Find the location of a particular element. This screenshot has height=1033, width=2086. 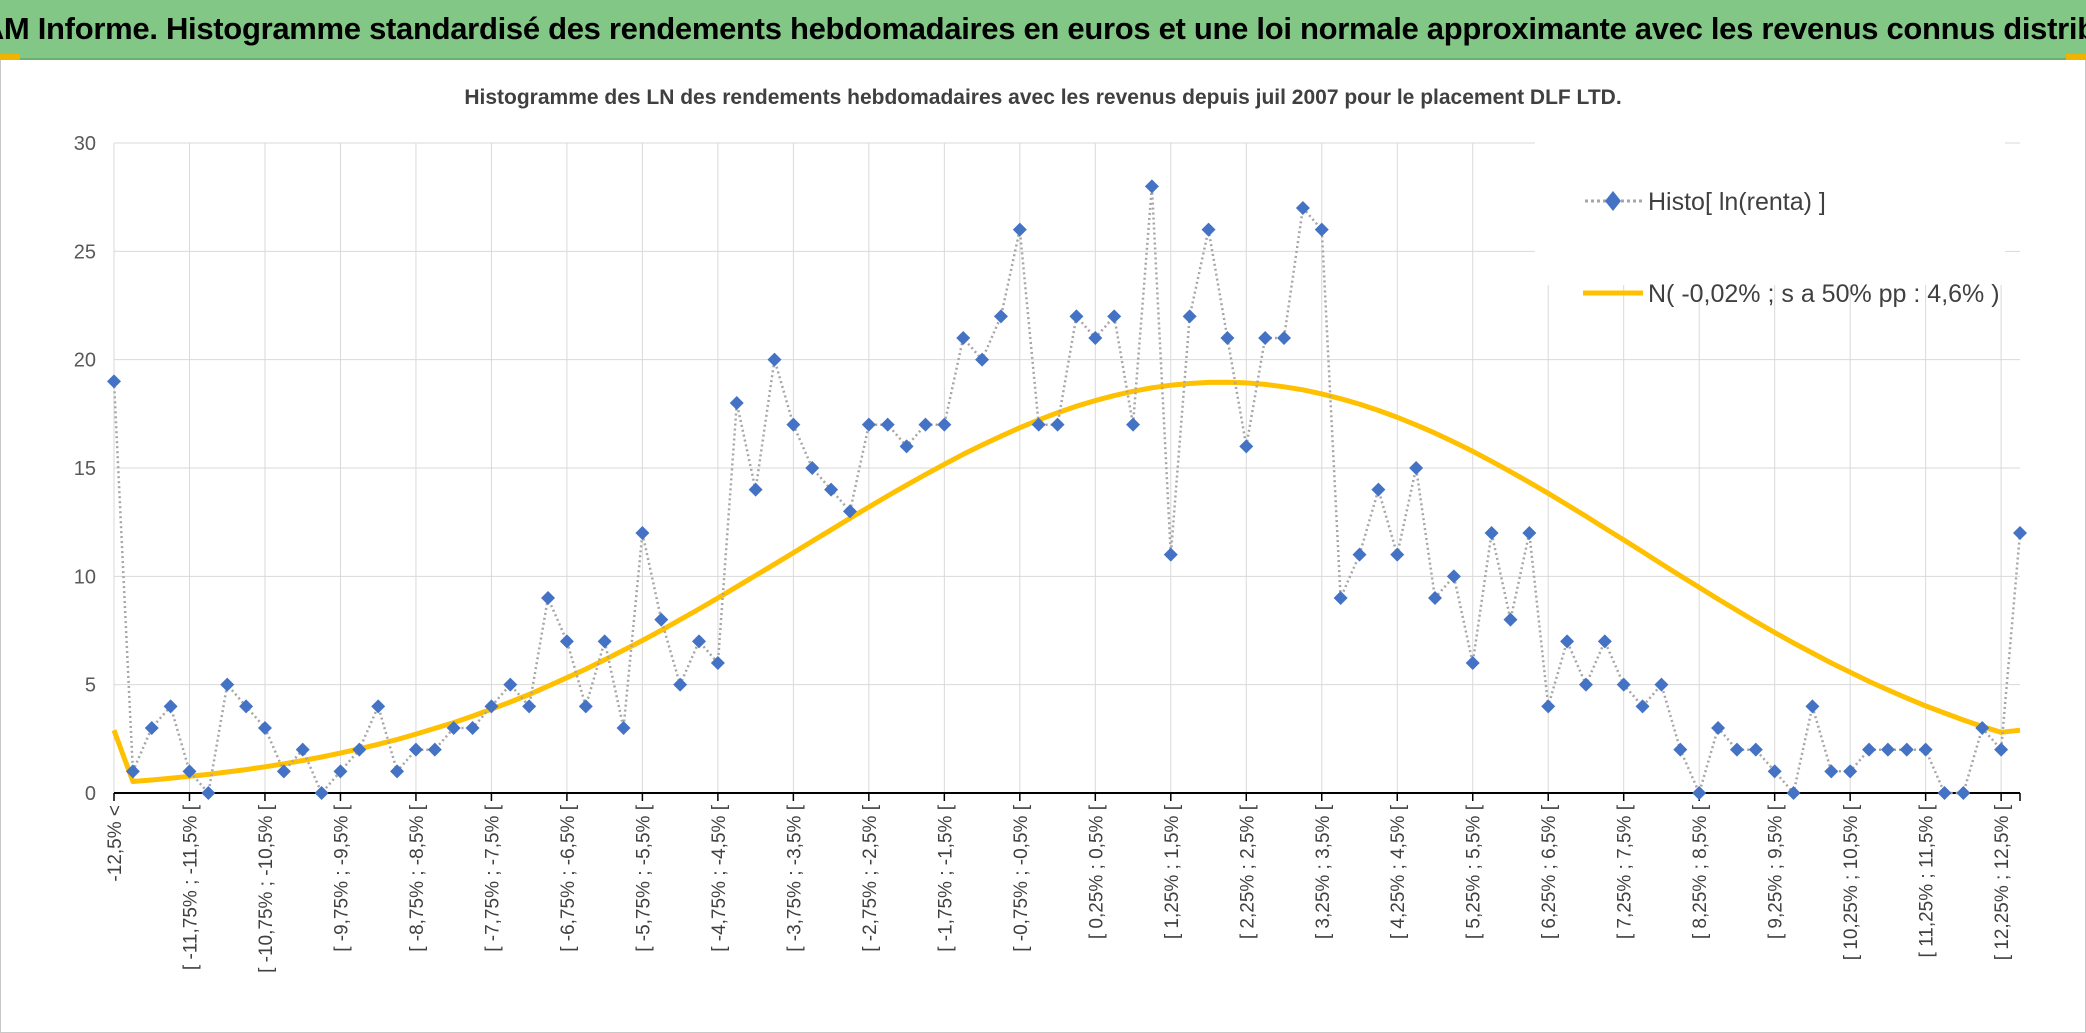

x-tick-label: [ 12,25% ; 12,5% [ is located at coordinates (2002, 882).